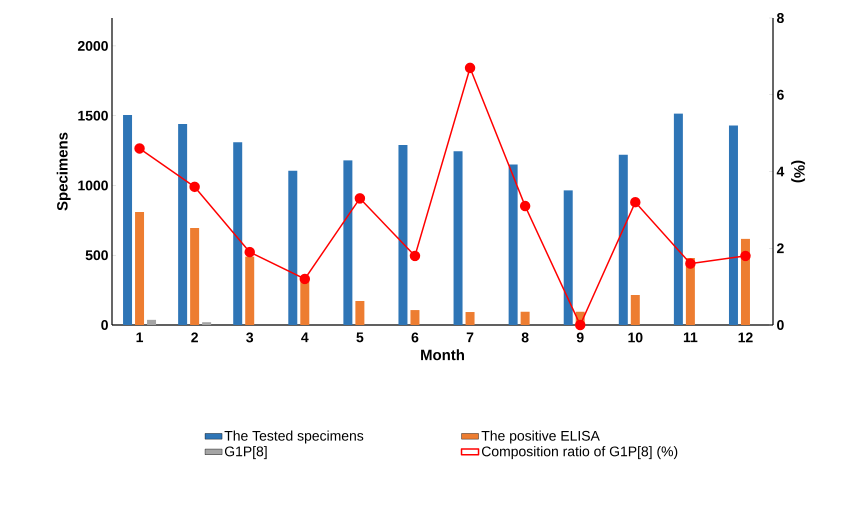 This screenshot has height=510, width=844. Describe the element at coordinates (93, 45) in the screenshot. I see `y-tick-label: 2000` at that location.